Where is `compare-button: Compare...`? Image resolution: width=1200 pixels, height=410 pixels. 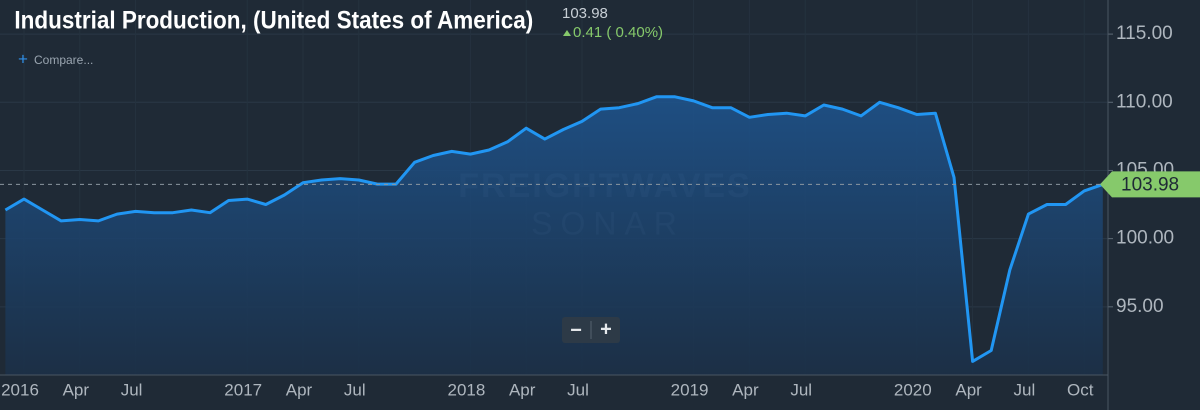 compare-button: Compare... is located at coordinates (63, 60).